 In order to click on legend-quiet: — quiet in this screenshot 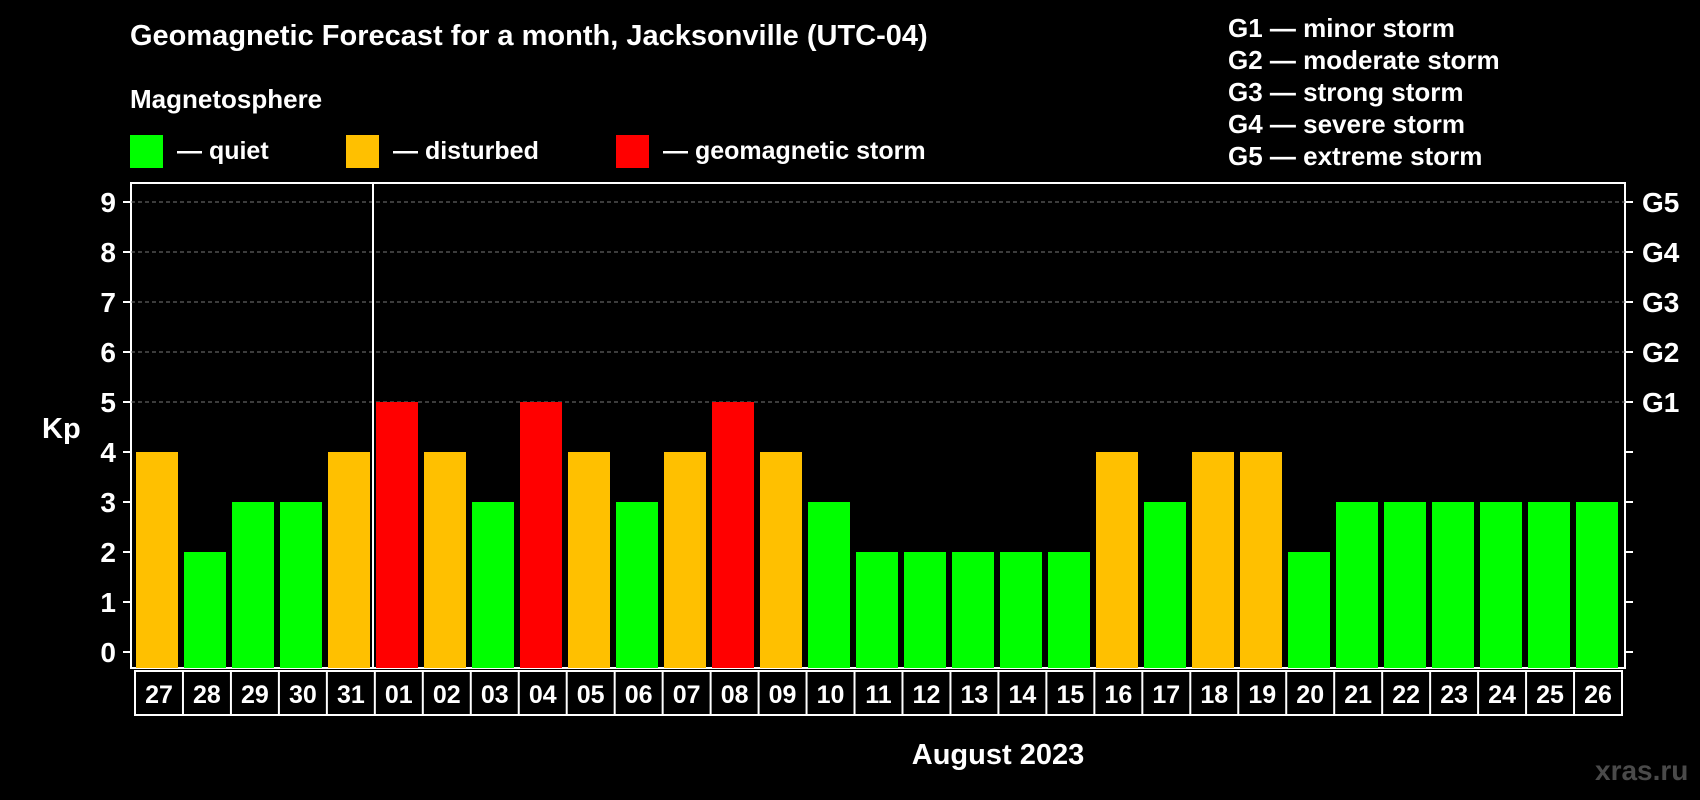, I will do `click(199, 151)`.